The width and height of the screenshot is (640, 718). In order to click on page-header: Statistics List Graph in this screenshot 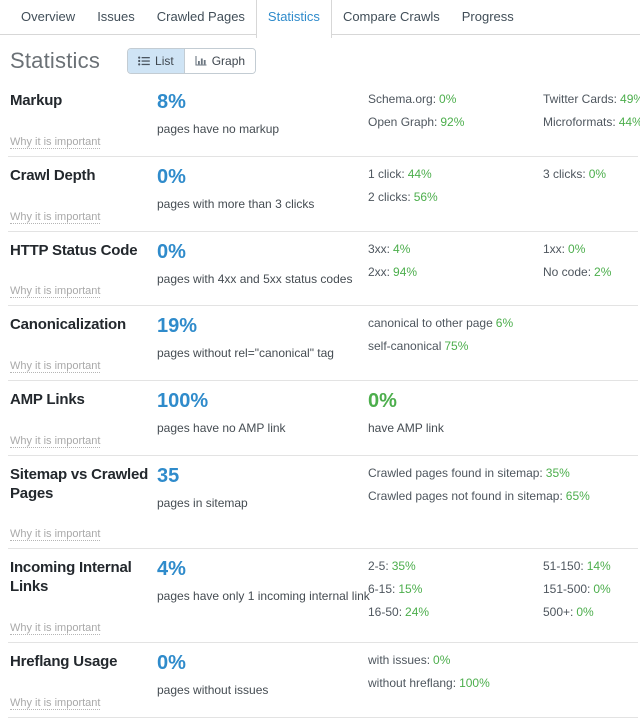, I will do `click(320, 58)`.